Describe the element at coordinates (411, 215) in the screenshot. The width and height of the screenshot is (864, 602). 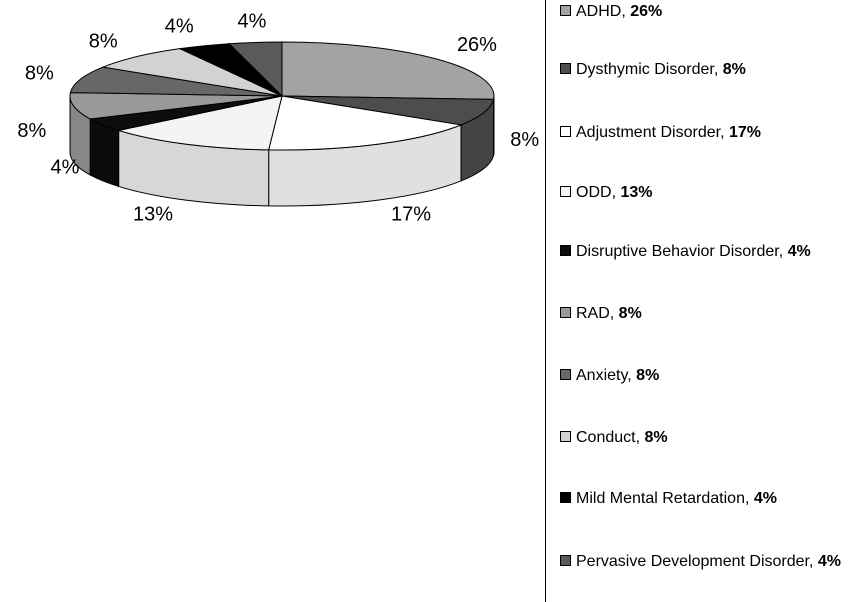
I see `pie-label-adjustment-disorder: 17%` at that location.